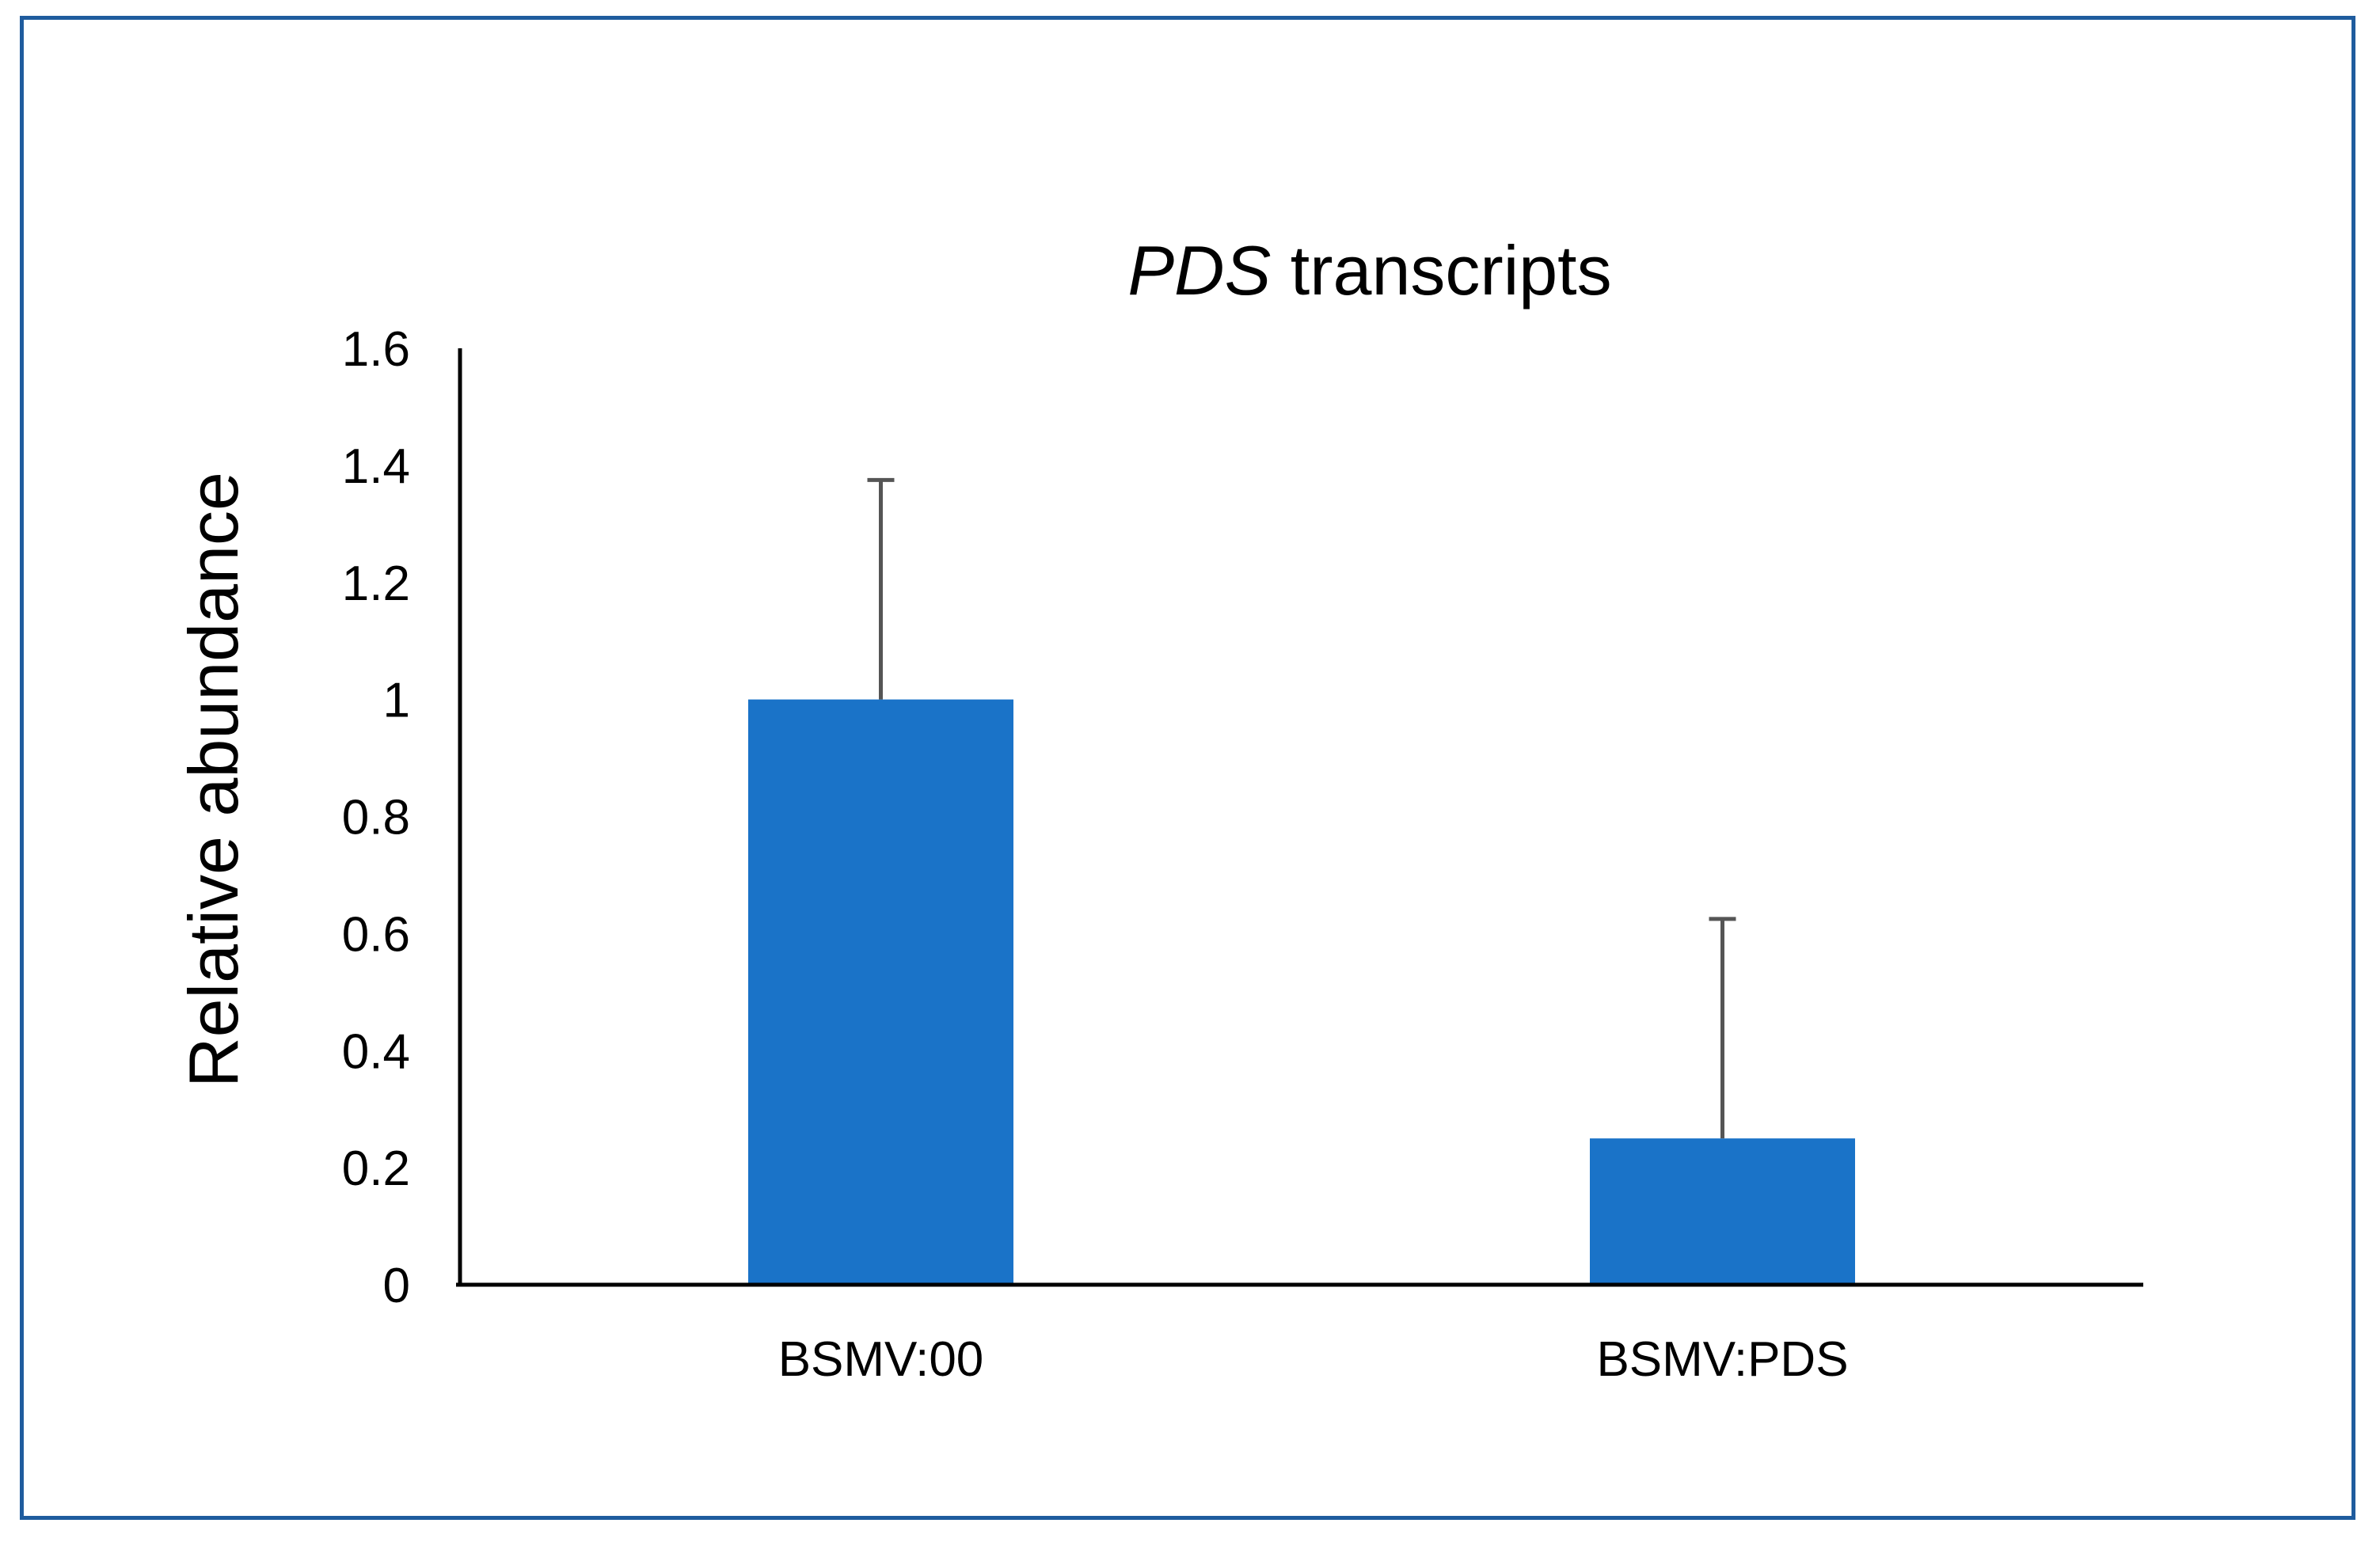  I want to click on y-tick-label: 0.6, so click(376, 934).